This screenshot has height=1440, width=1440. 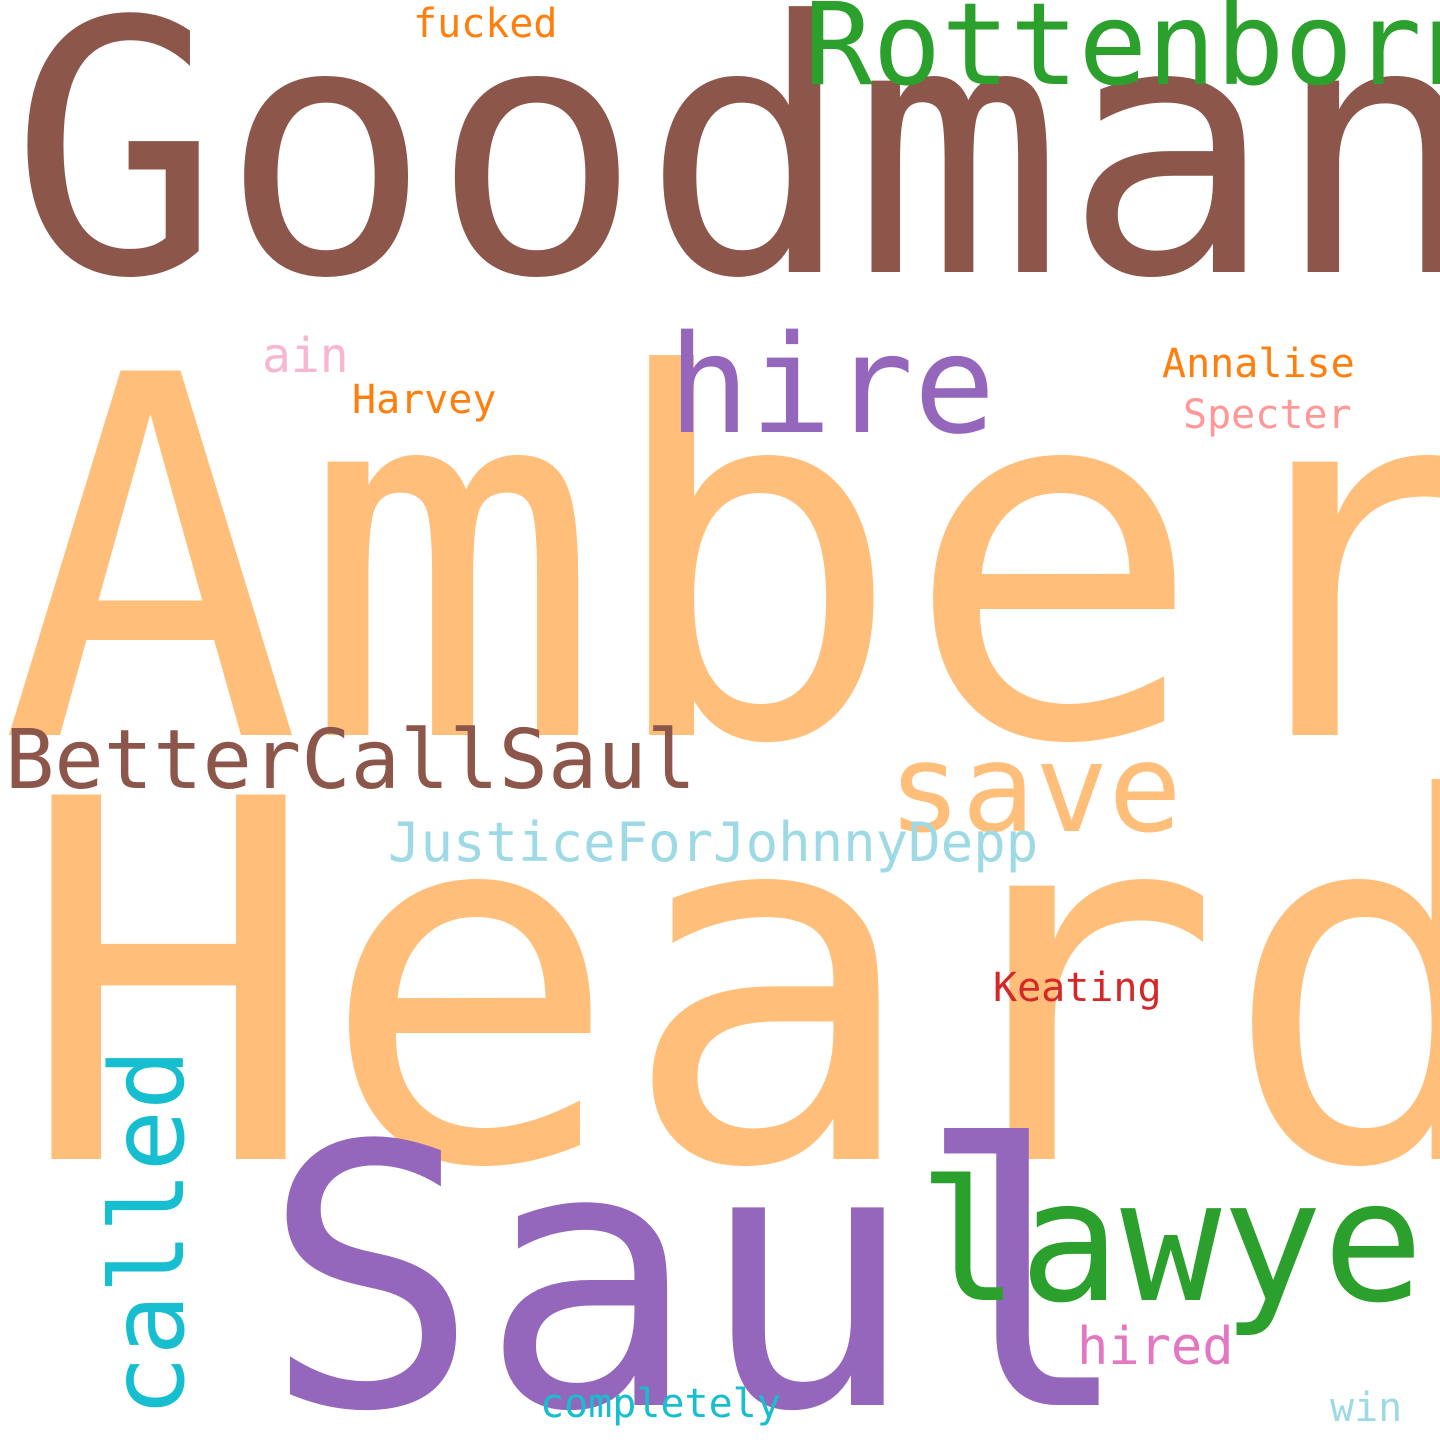 I want to click on word-lawyer: lawyer, so click(x=1179, y=1242).